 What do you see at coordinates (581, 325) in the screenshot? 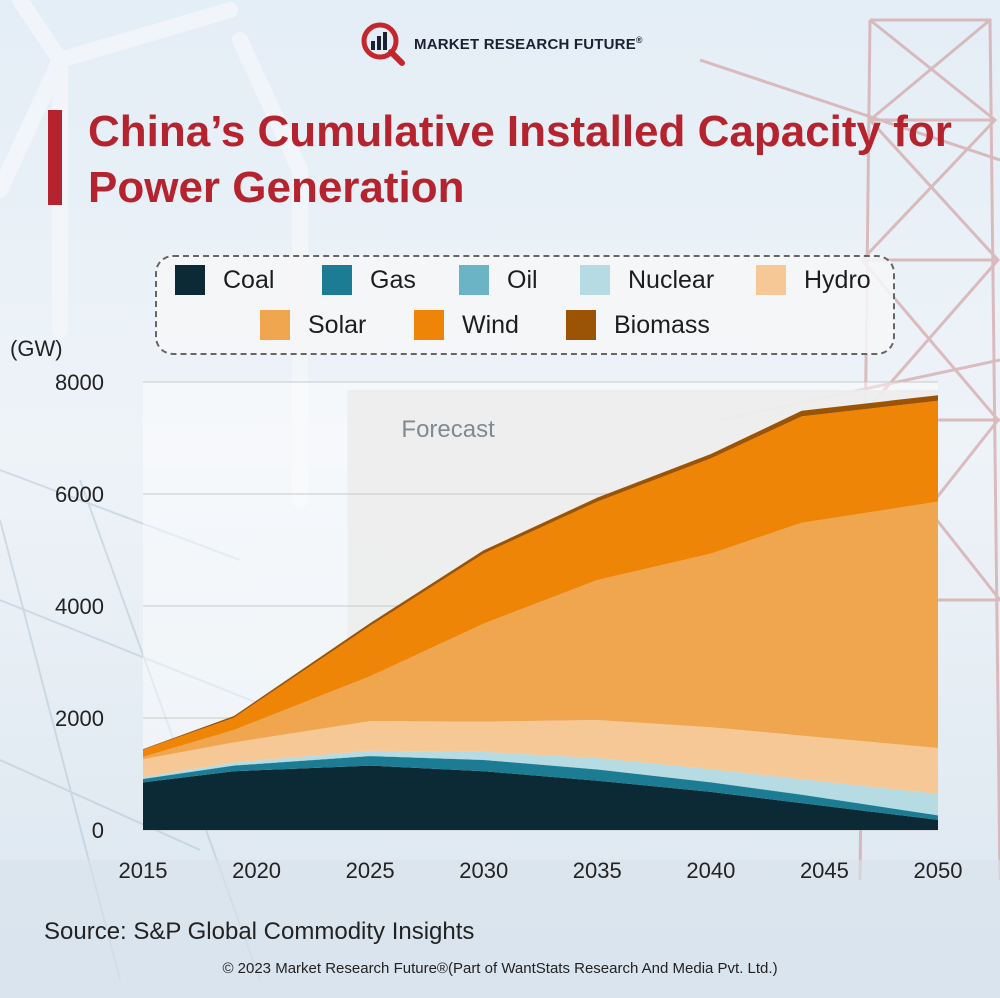
I see `legend-swatch-biomass` at bounding box center [581, 325].